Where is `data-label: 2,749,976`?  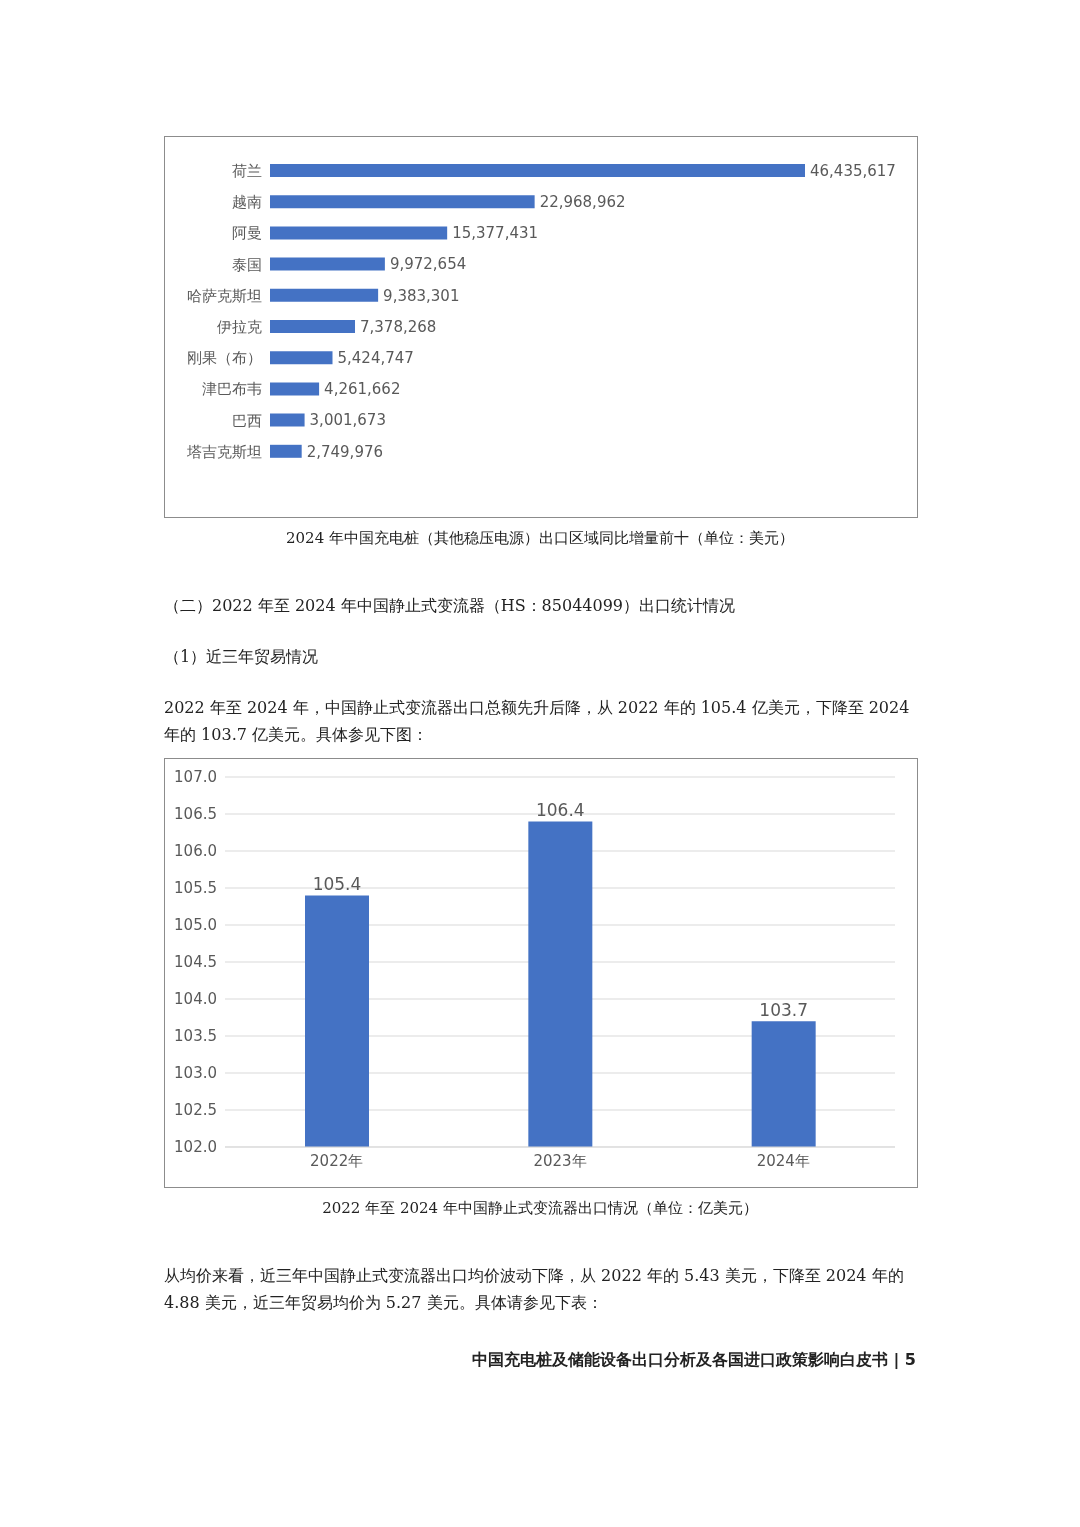
data-label: 2,749,976 is located at coordinates (345, 451).